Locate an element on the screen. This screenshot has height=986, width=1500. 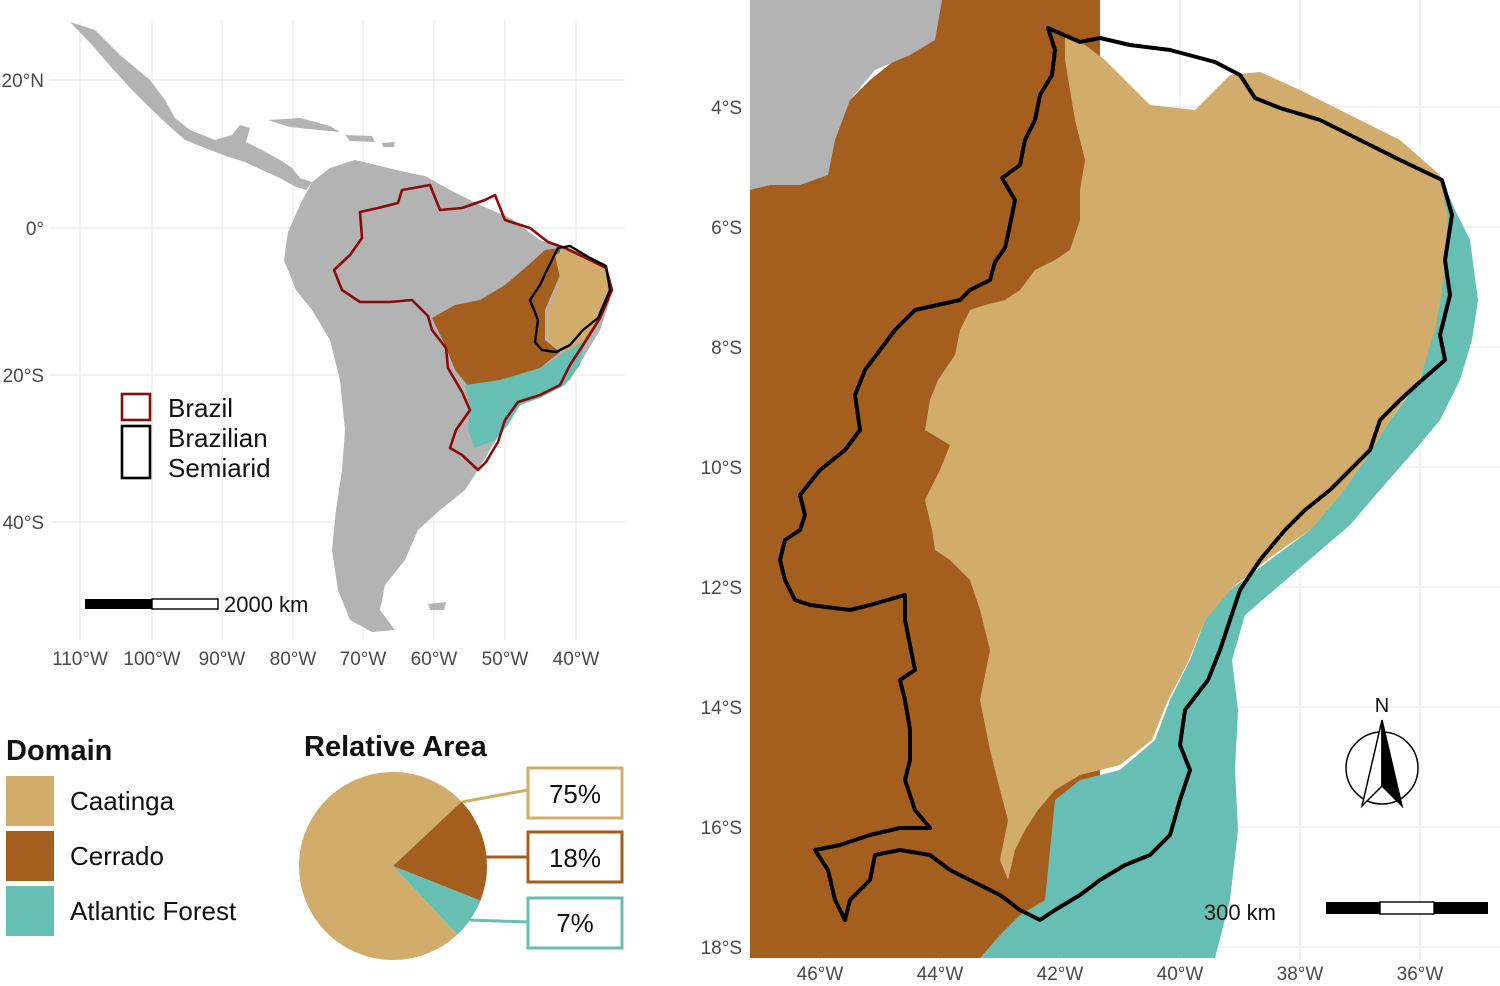
brazil-legend-label: Brazil is located at coordinates (200, 408).